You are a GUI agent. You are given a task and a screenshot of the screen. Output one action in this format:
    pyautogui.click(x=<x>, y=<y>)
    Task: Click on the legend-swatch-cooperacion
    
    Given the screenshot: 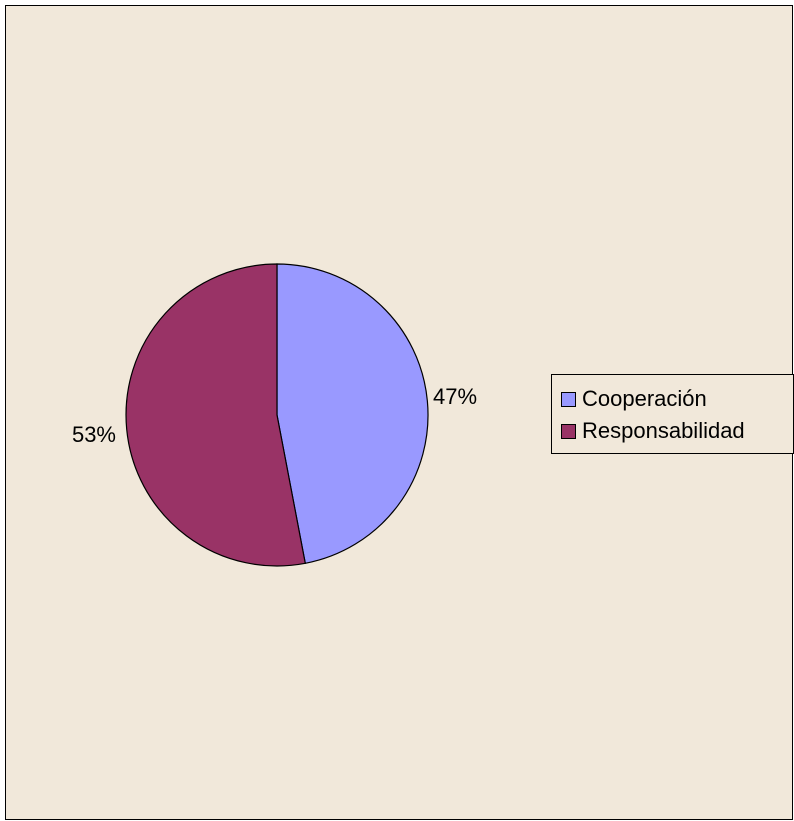 What is the action you would take?
    pyautogui.click(x=568, y=399)
    